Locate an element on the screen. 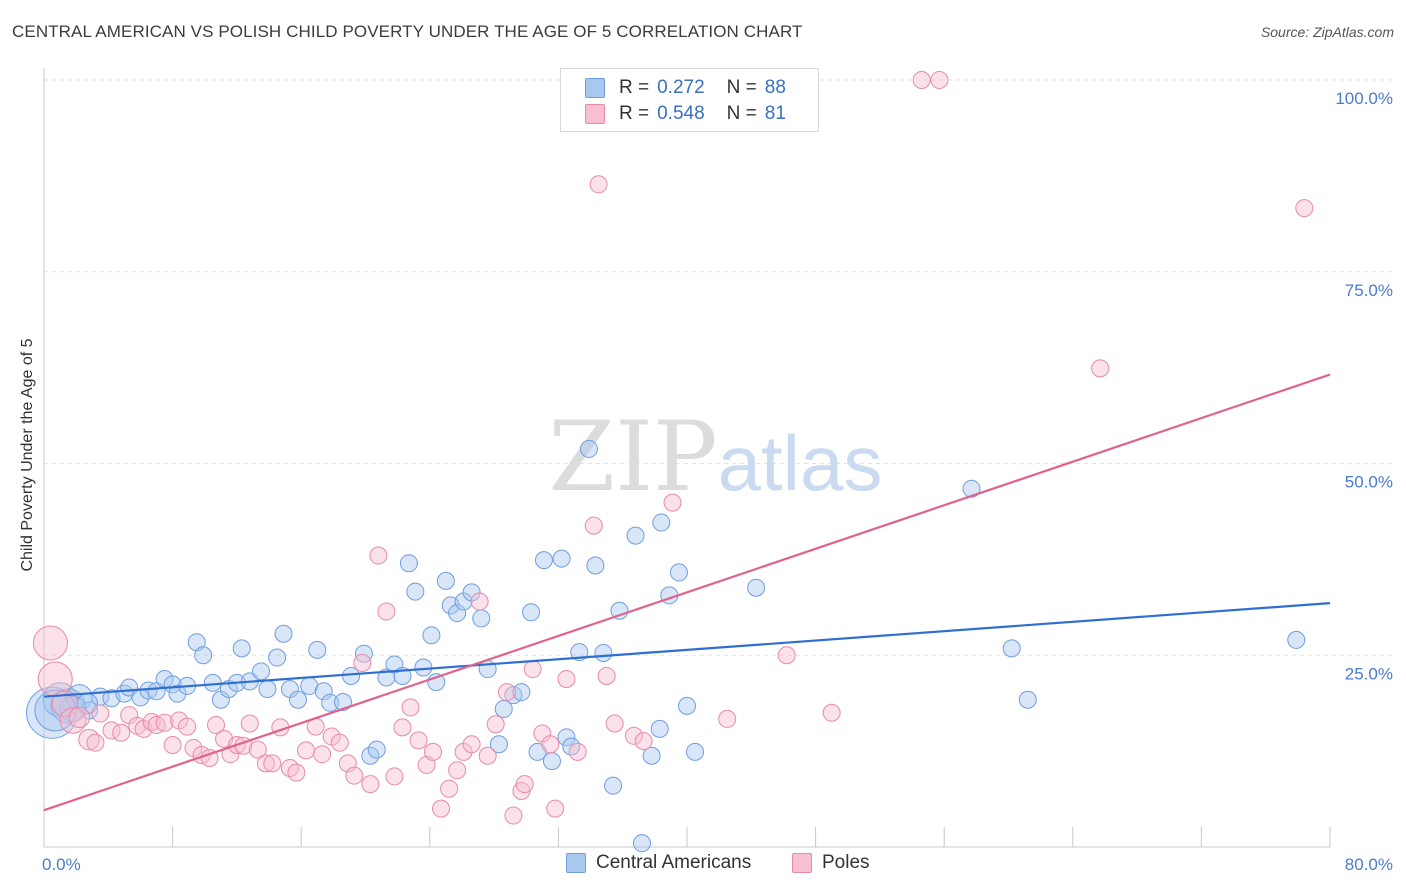 Image resolution: width=1406 pixels, height=892 pixels. x-tick-label: 0.0% is located at coordinates (61, 864).